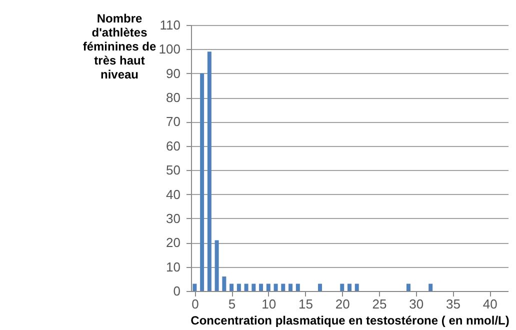 Image resolution: width=516 pixels, height=330 pixels. What do you see at coordinates (173, 170) in the screenshot?
I see `y-tick-label: 50` at bounding box center [173, 170].